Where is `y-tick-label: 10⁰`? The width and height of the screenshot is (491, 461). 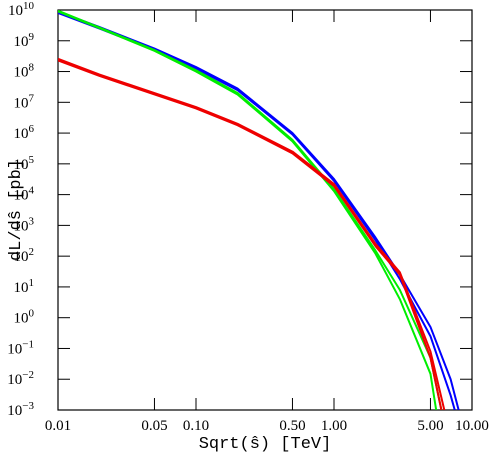 y-tick-label: 10⁰ is located at coordinates (24, 317).